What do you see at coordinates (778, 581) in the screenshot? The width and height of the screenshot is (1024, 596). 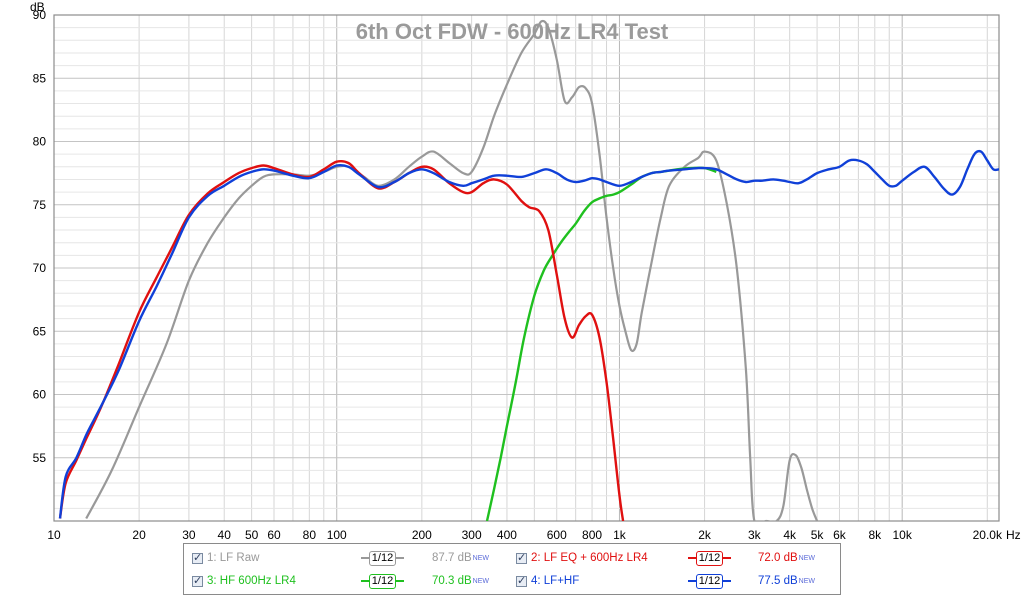 I see `legend-value-text: 77.5 dB` at bounding box center [778, 581].